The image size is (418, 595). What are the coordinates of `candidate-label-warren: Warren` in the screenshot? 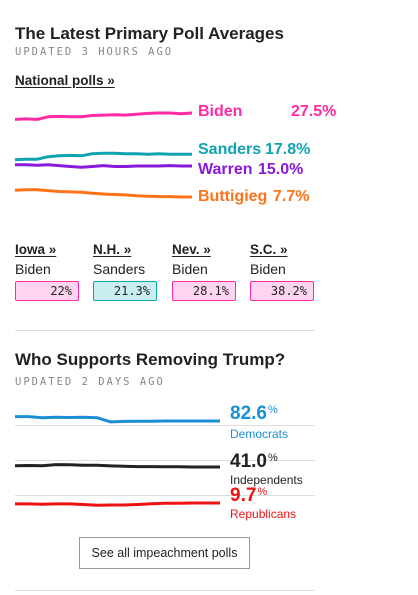 It's located at (225, 169).